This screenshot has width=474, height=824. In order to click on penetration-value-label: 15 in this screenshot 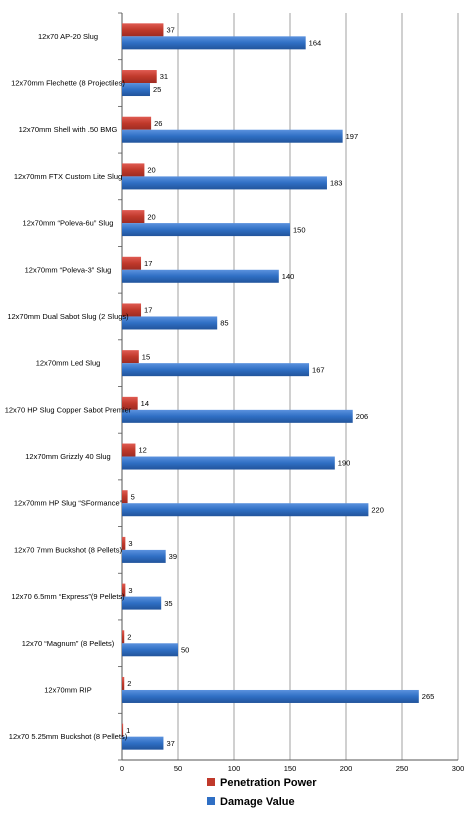, I will do `click(146, 356)`.